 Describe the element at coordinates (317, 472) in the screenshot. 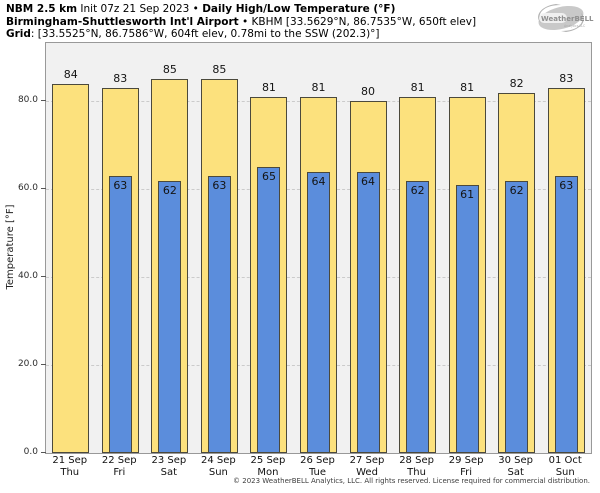

I see `x-label-day: Tue` at that location.